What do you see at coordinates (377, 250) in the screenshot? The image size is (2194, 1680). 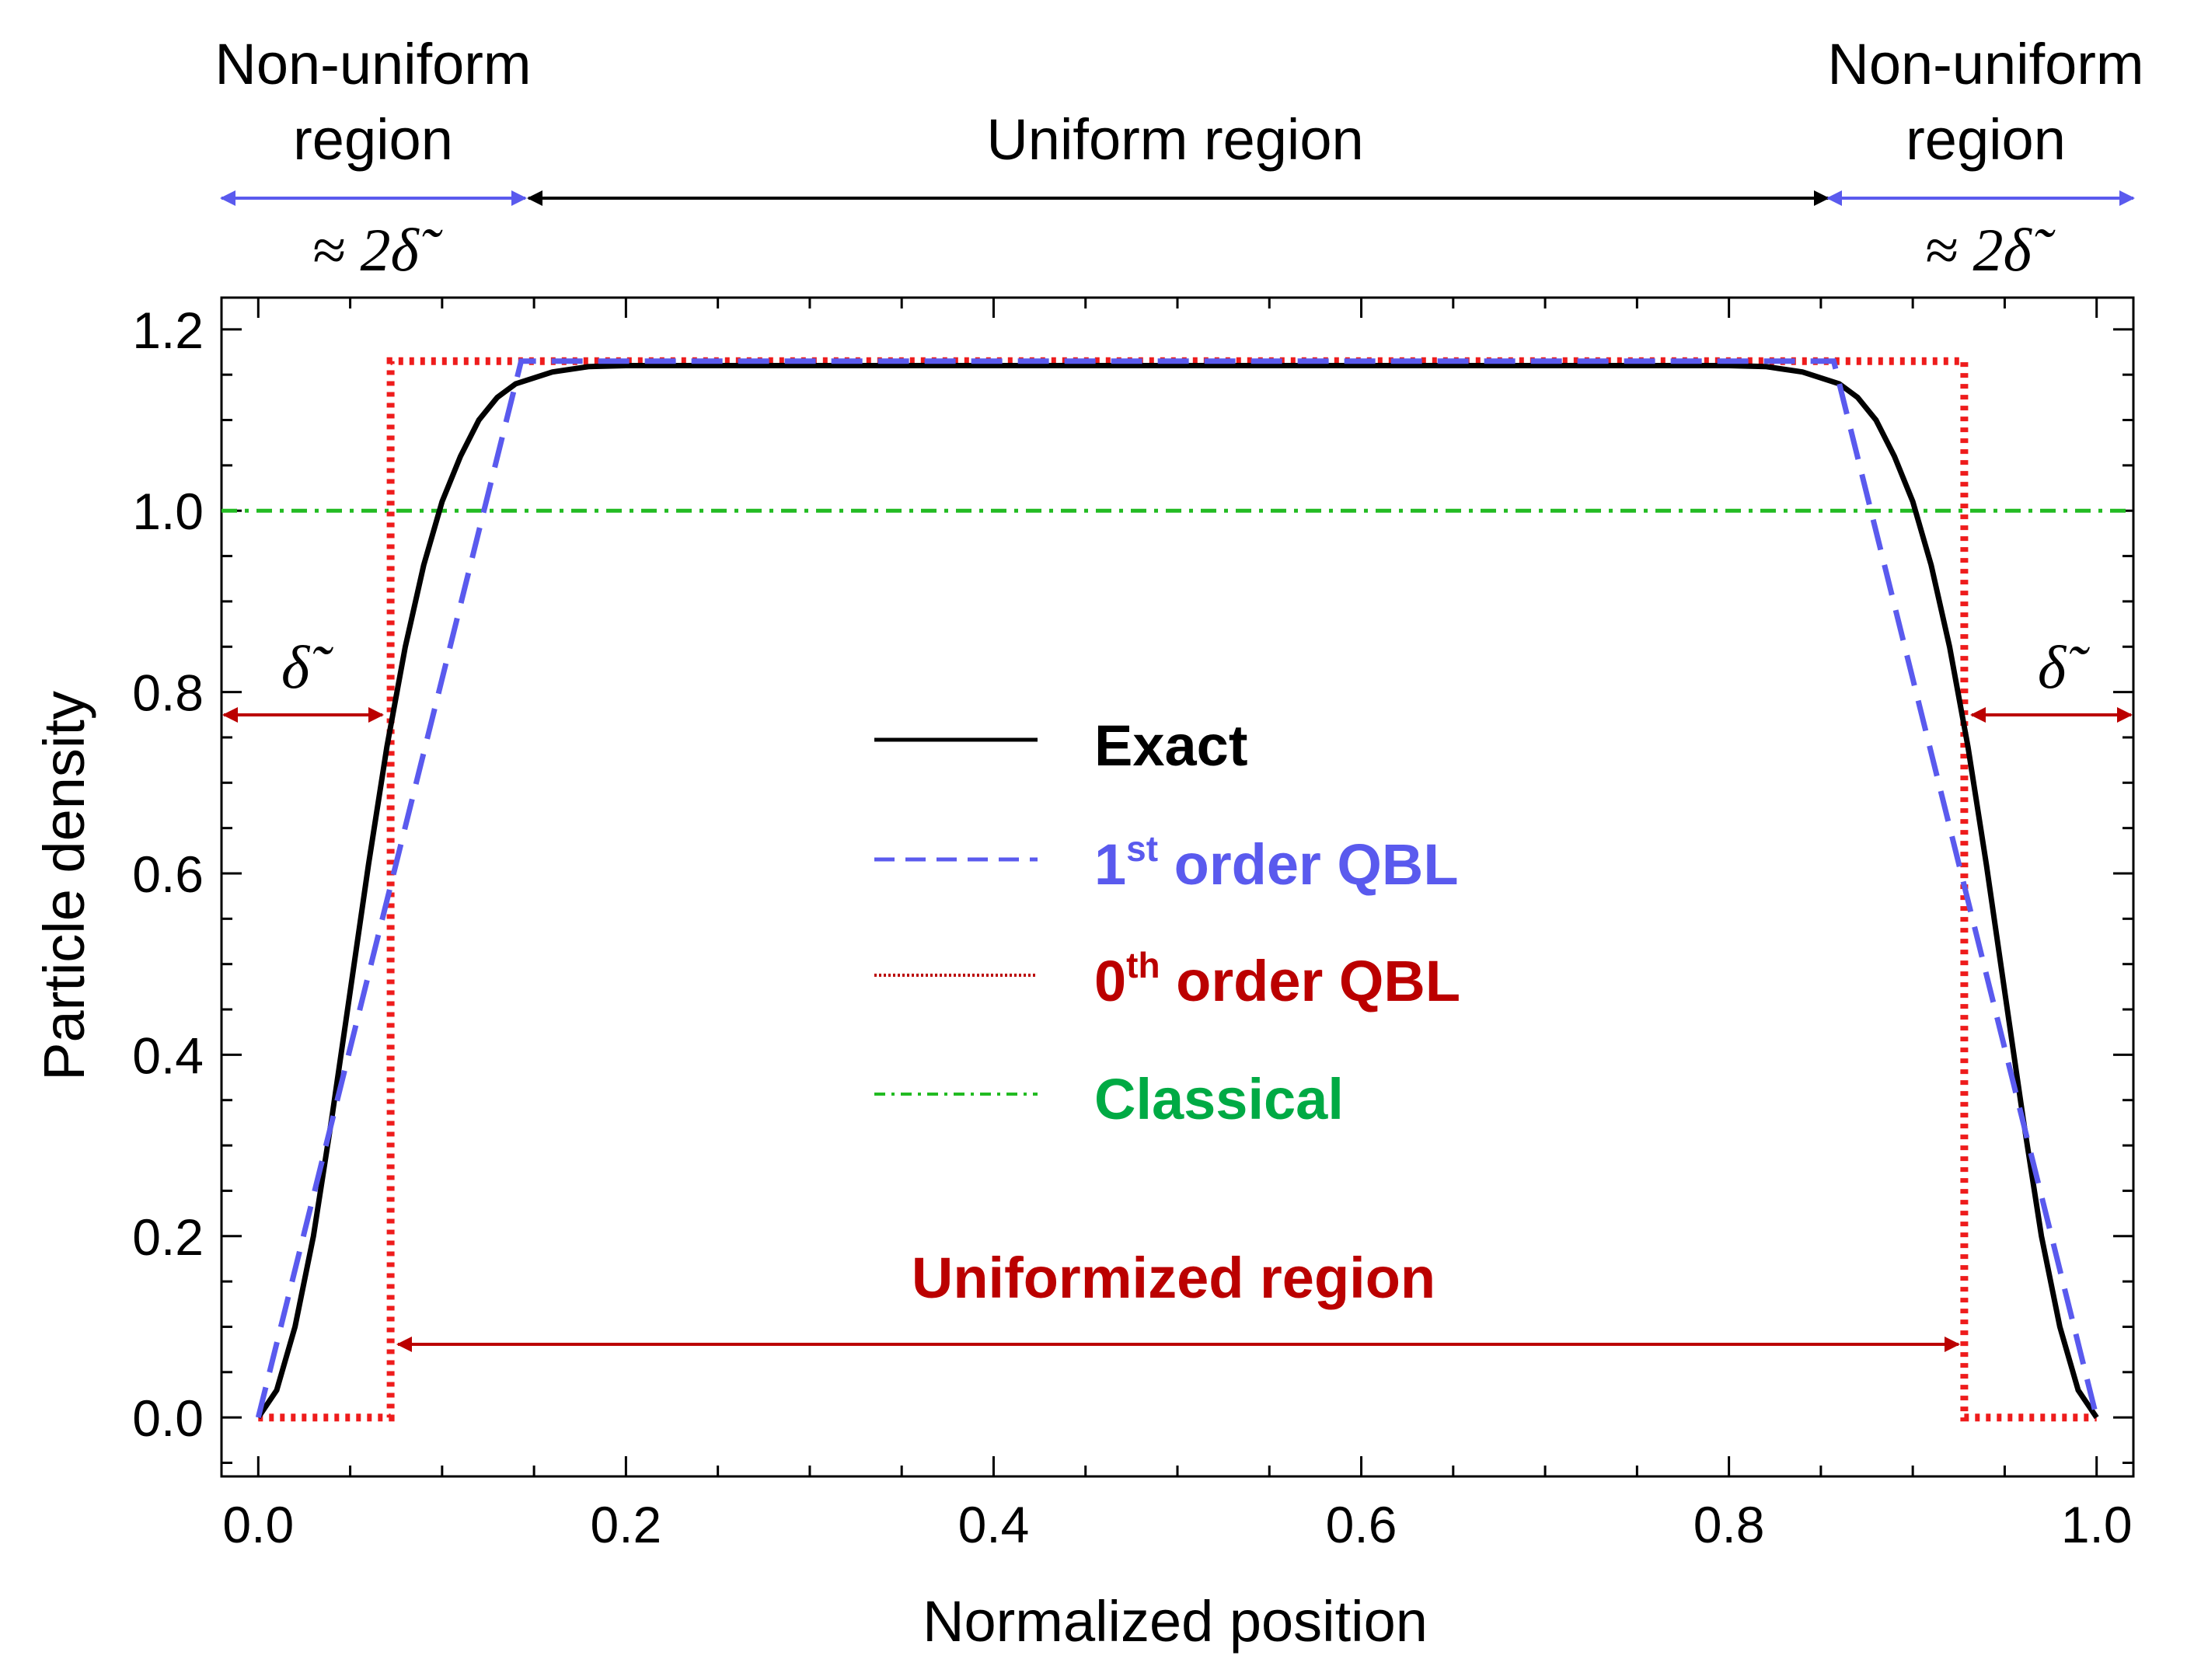 I see `approx-2delta-left: ≈ 2δ̃` at bounding box center [377, 250].